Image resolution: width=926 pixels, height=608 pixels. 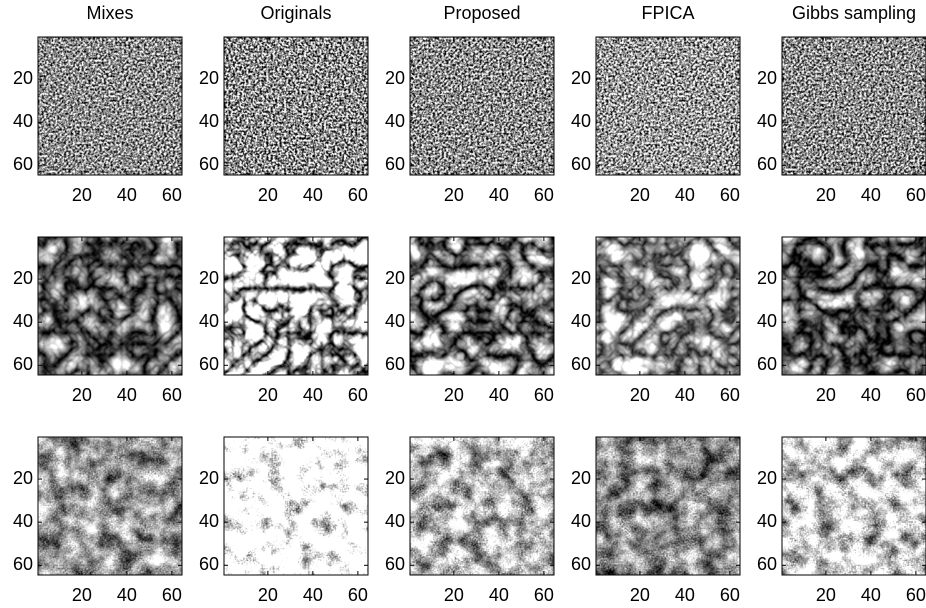 I want to click on column-title: Proposed, so click(x=481, y=13).